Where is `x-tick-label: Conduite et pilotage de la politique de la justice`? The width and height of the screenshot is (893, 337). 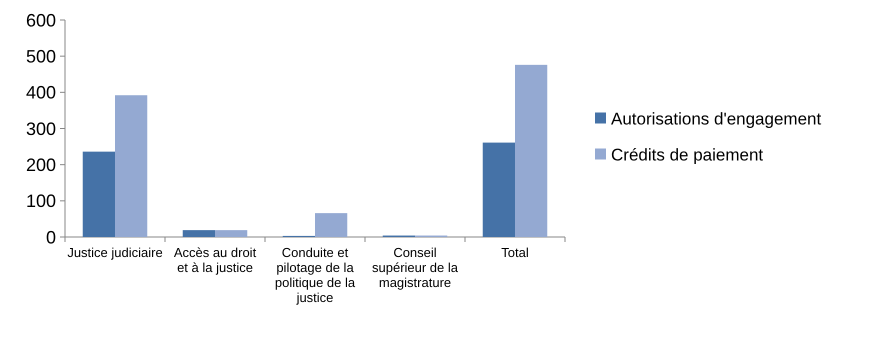 x-tick-label: Conduite et pilotage de la politique de la justice is located at coordinates (315, 275).